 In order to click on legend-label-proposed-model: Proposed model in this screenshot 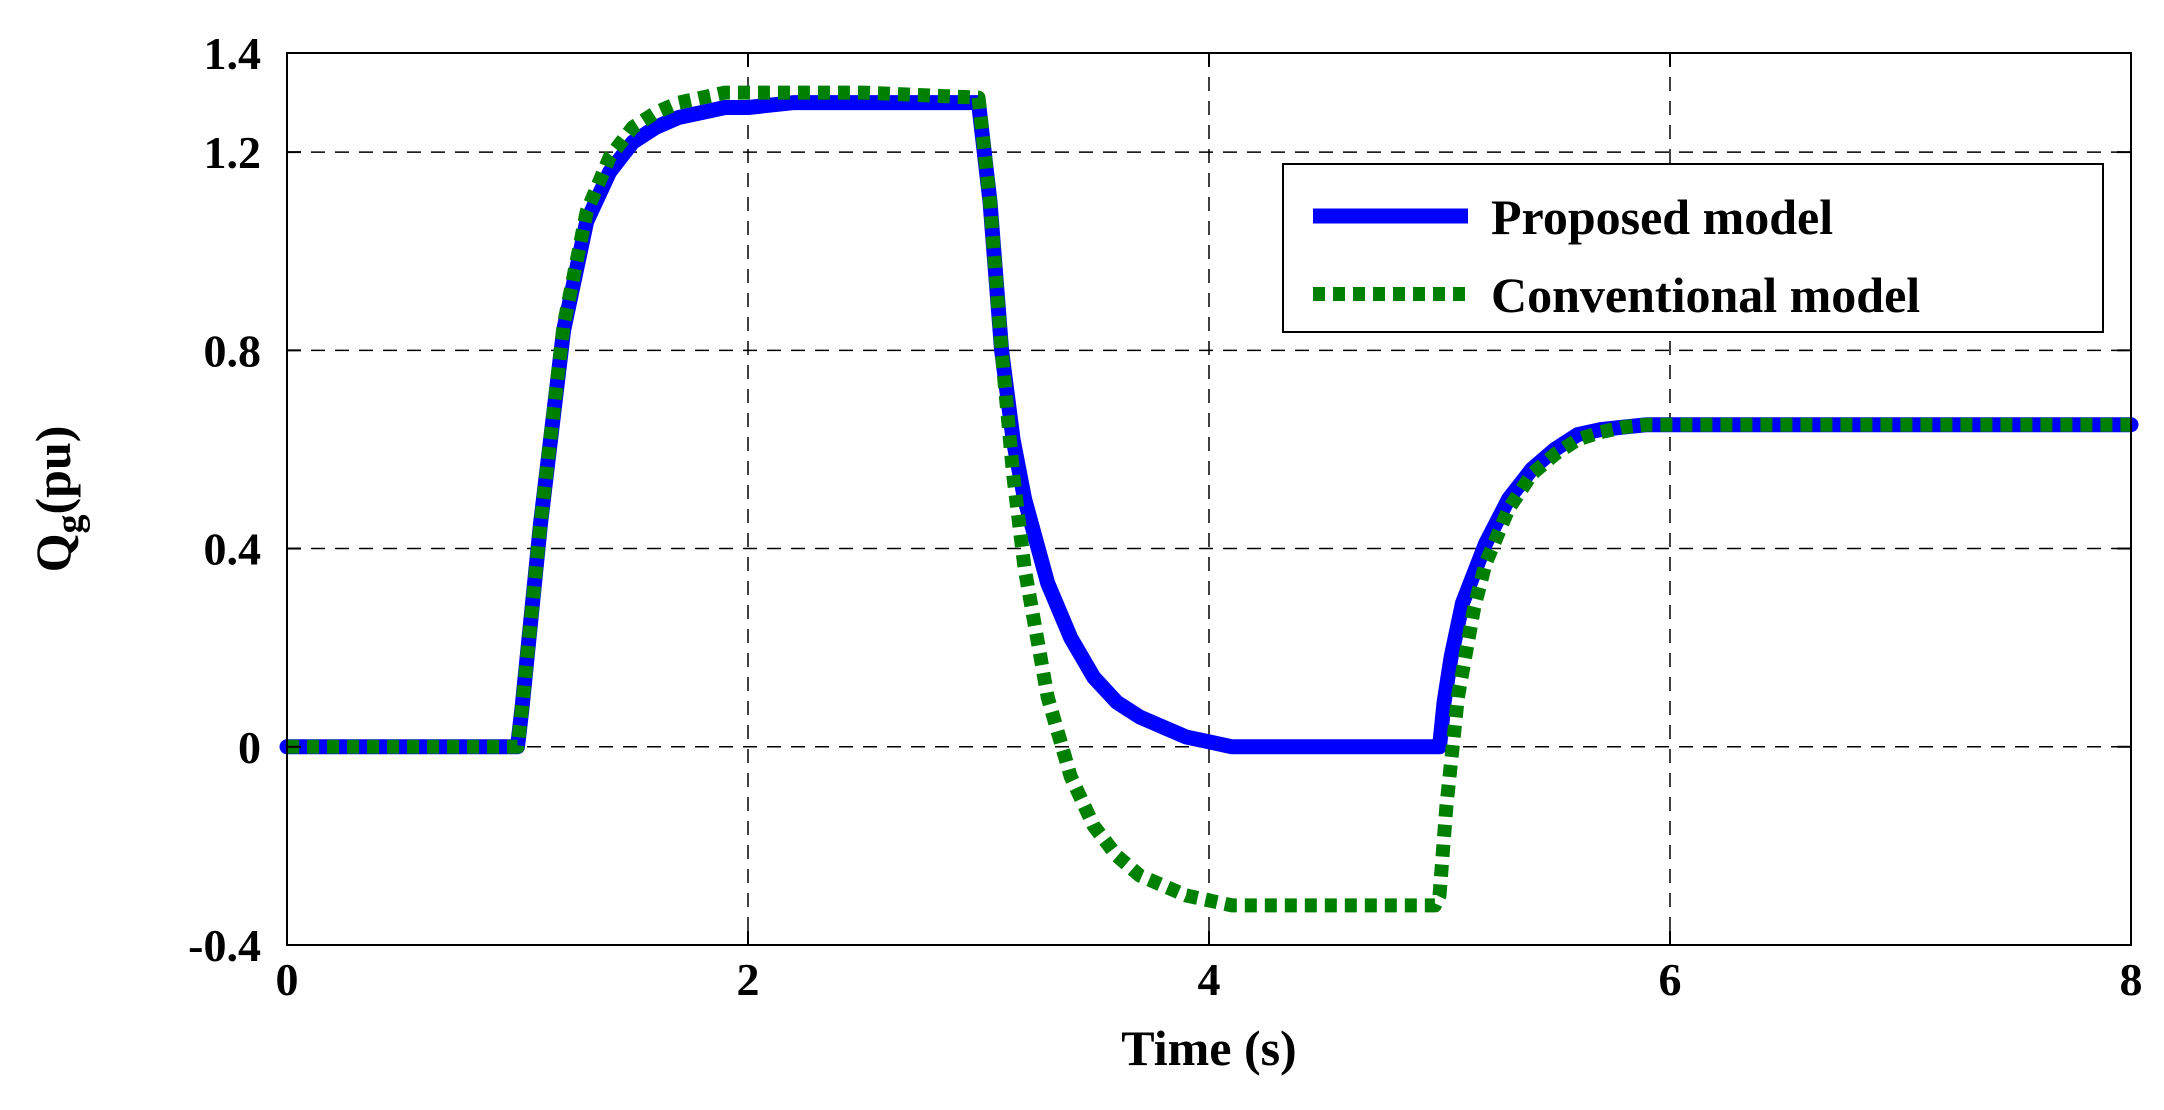, I will do `click(1662, 217)`.